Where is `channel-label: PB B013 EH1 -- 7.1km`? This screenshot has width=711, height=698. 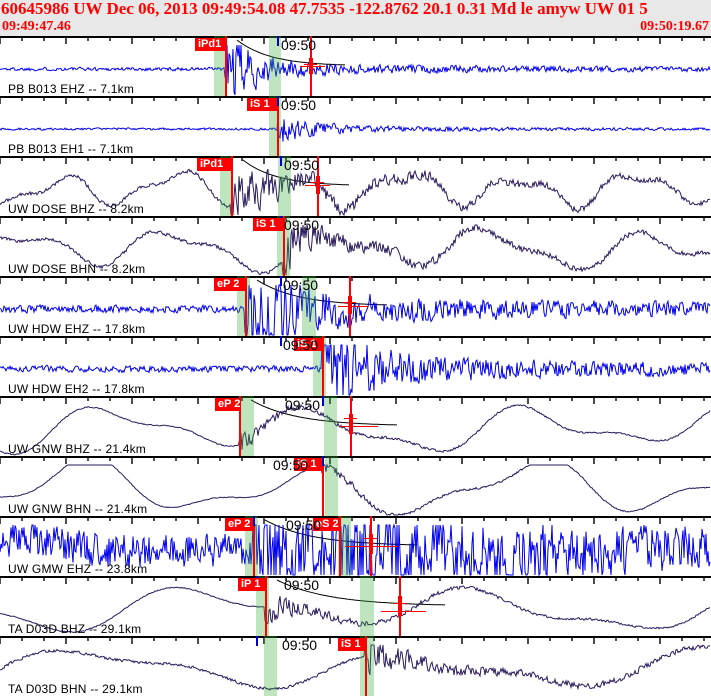
channel-label: PB B013 EH1 -- 7.1km is located at coordinates (71, 149).